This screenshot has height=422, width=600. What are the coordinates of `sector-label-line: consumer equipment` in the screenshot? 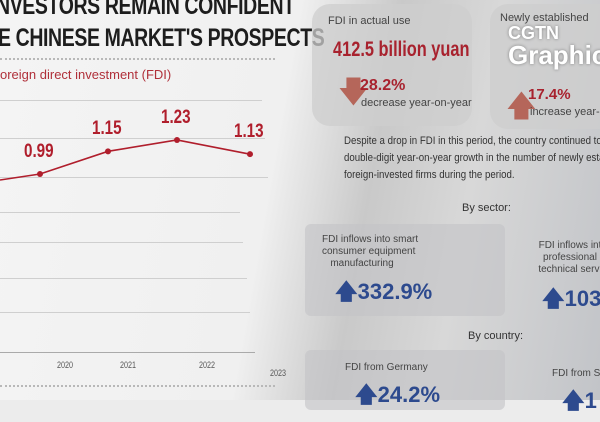 It's located at (369, 251).